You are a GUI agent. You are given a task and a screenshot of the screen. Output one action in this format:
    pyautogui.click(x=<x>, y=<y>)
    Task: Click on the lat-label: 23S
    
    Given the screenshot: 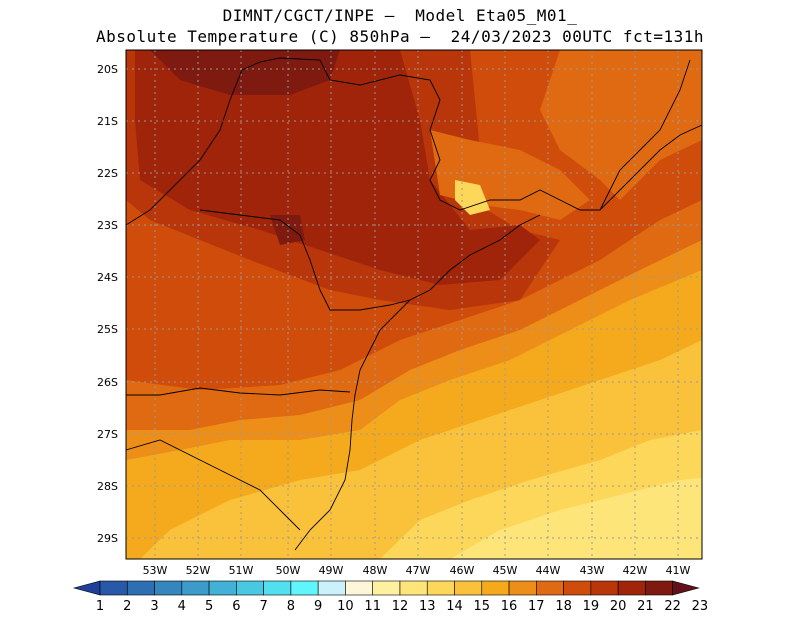 What is the action you would take?
    pyautogui.click(x=107, y=225)
    